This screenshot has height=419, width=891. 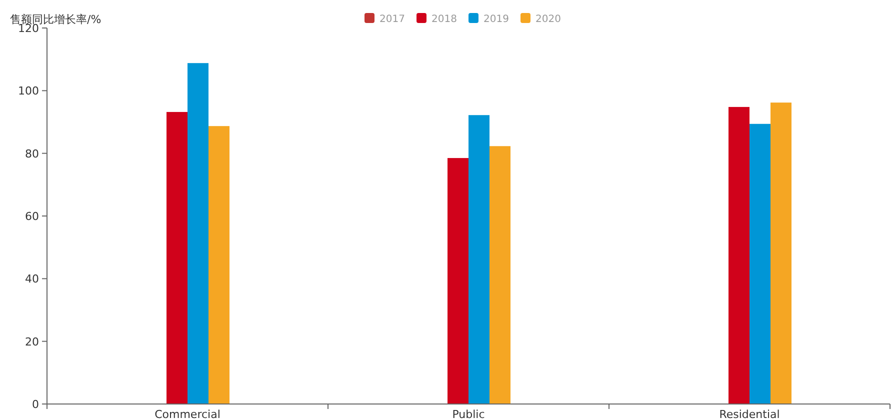 I want to click on legend-label: 2019, so click(x=496, y=19).